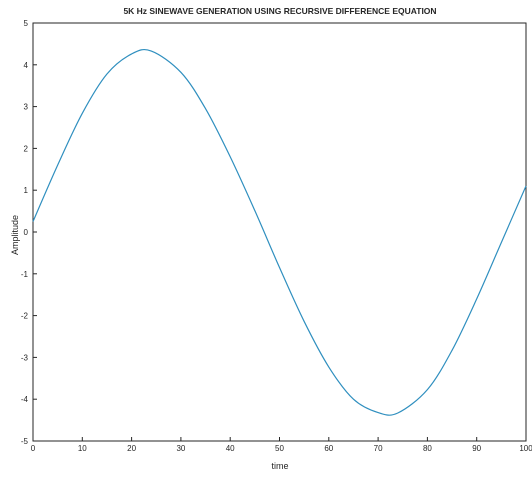 The image size is (532, 479). Describe the element at coordinates (25, 274) in the screenshot. I see `y-tick-label: -1` at that location.